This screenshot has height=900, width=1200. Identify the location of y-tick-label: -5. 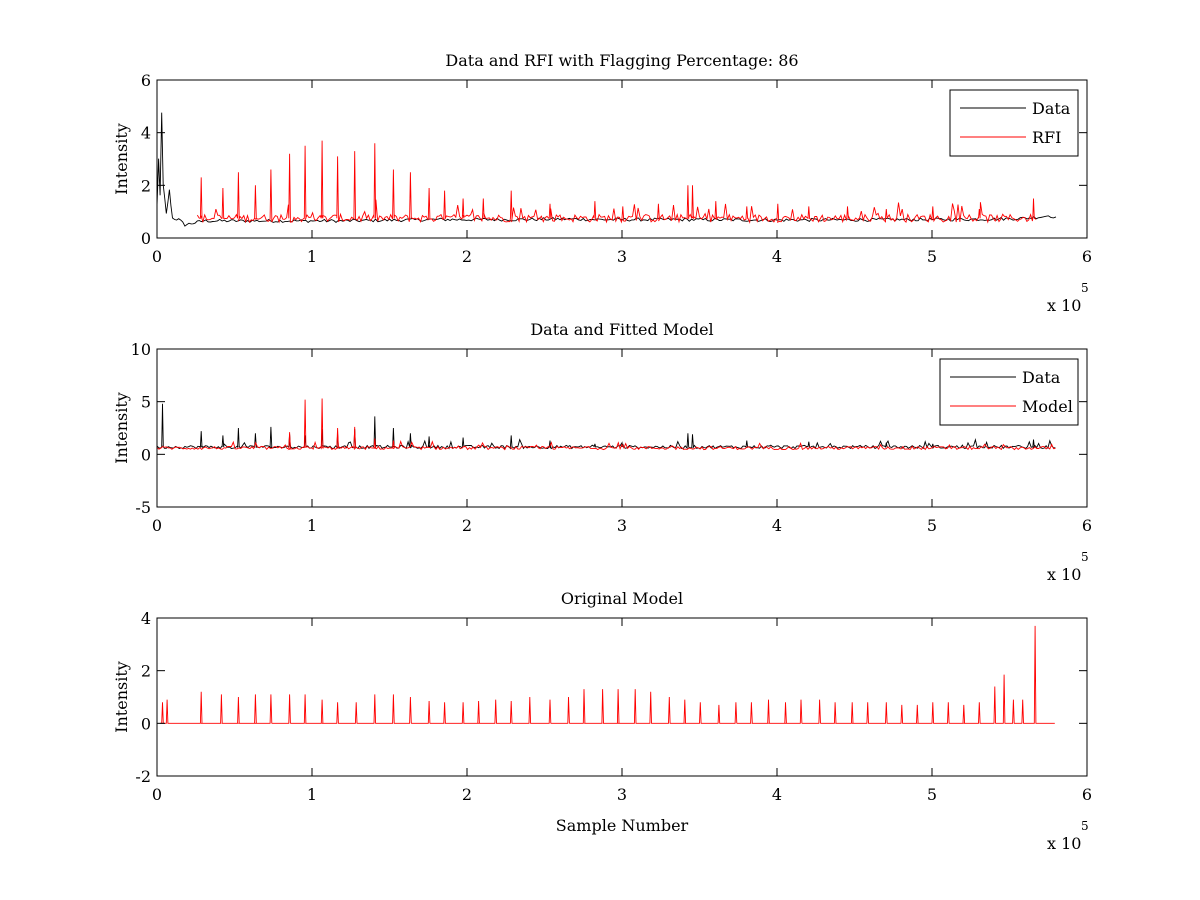
(143, 507).